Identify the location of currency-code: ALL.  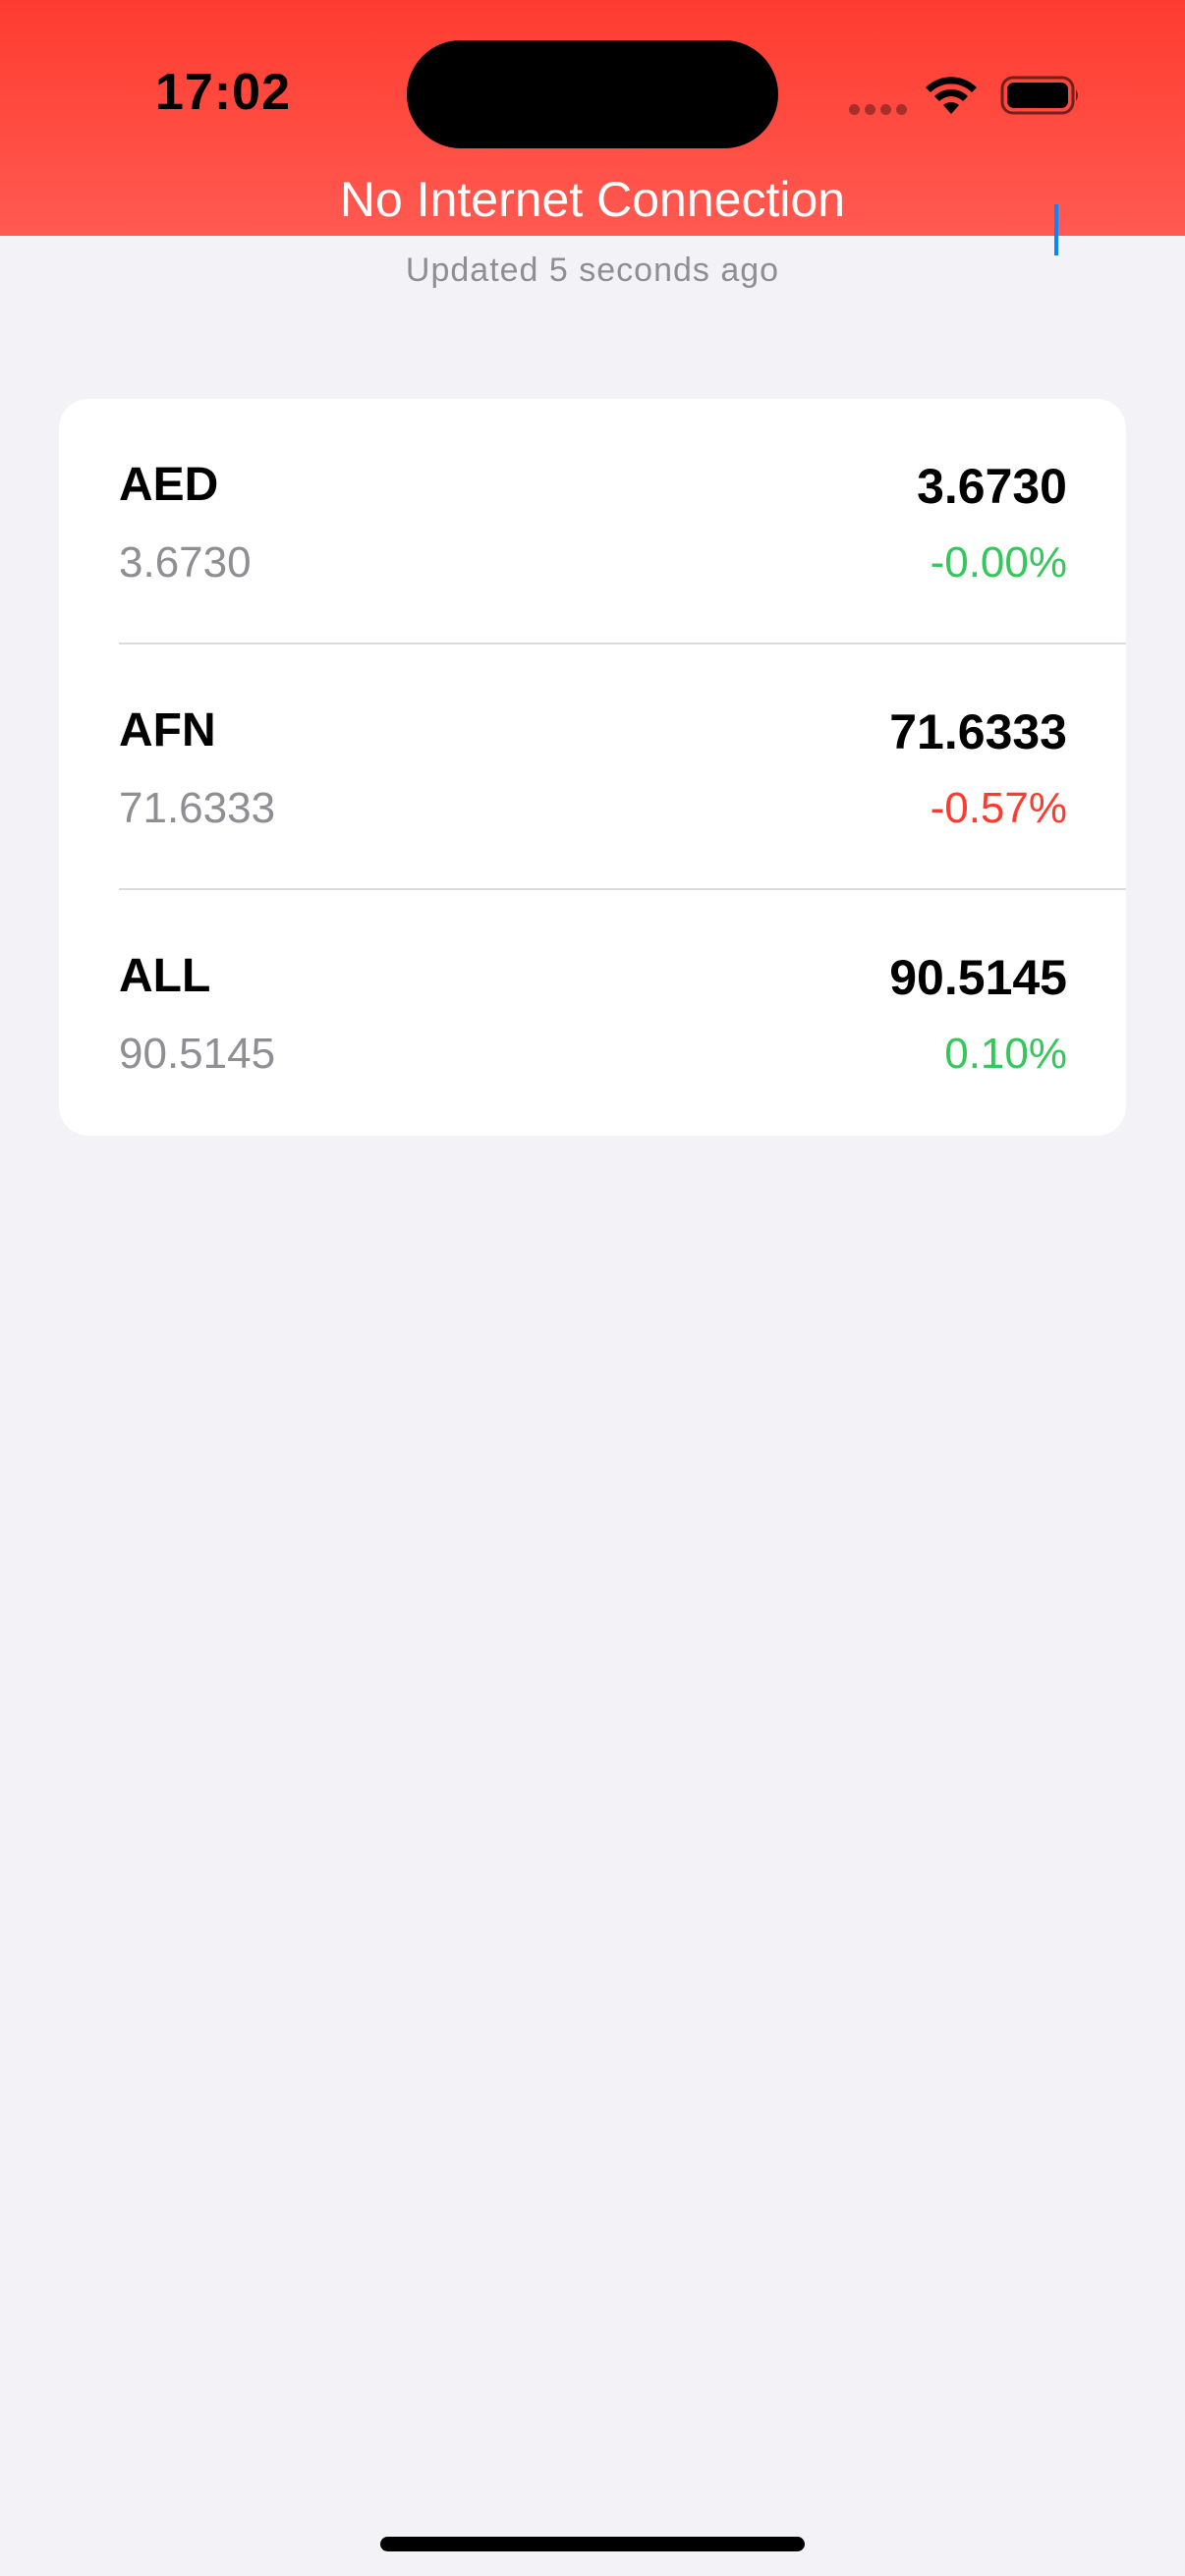
(165, 976).